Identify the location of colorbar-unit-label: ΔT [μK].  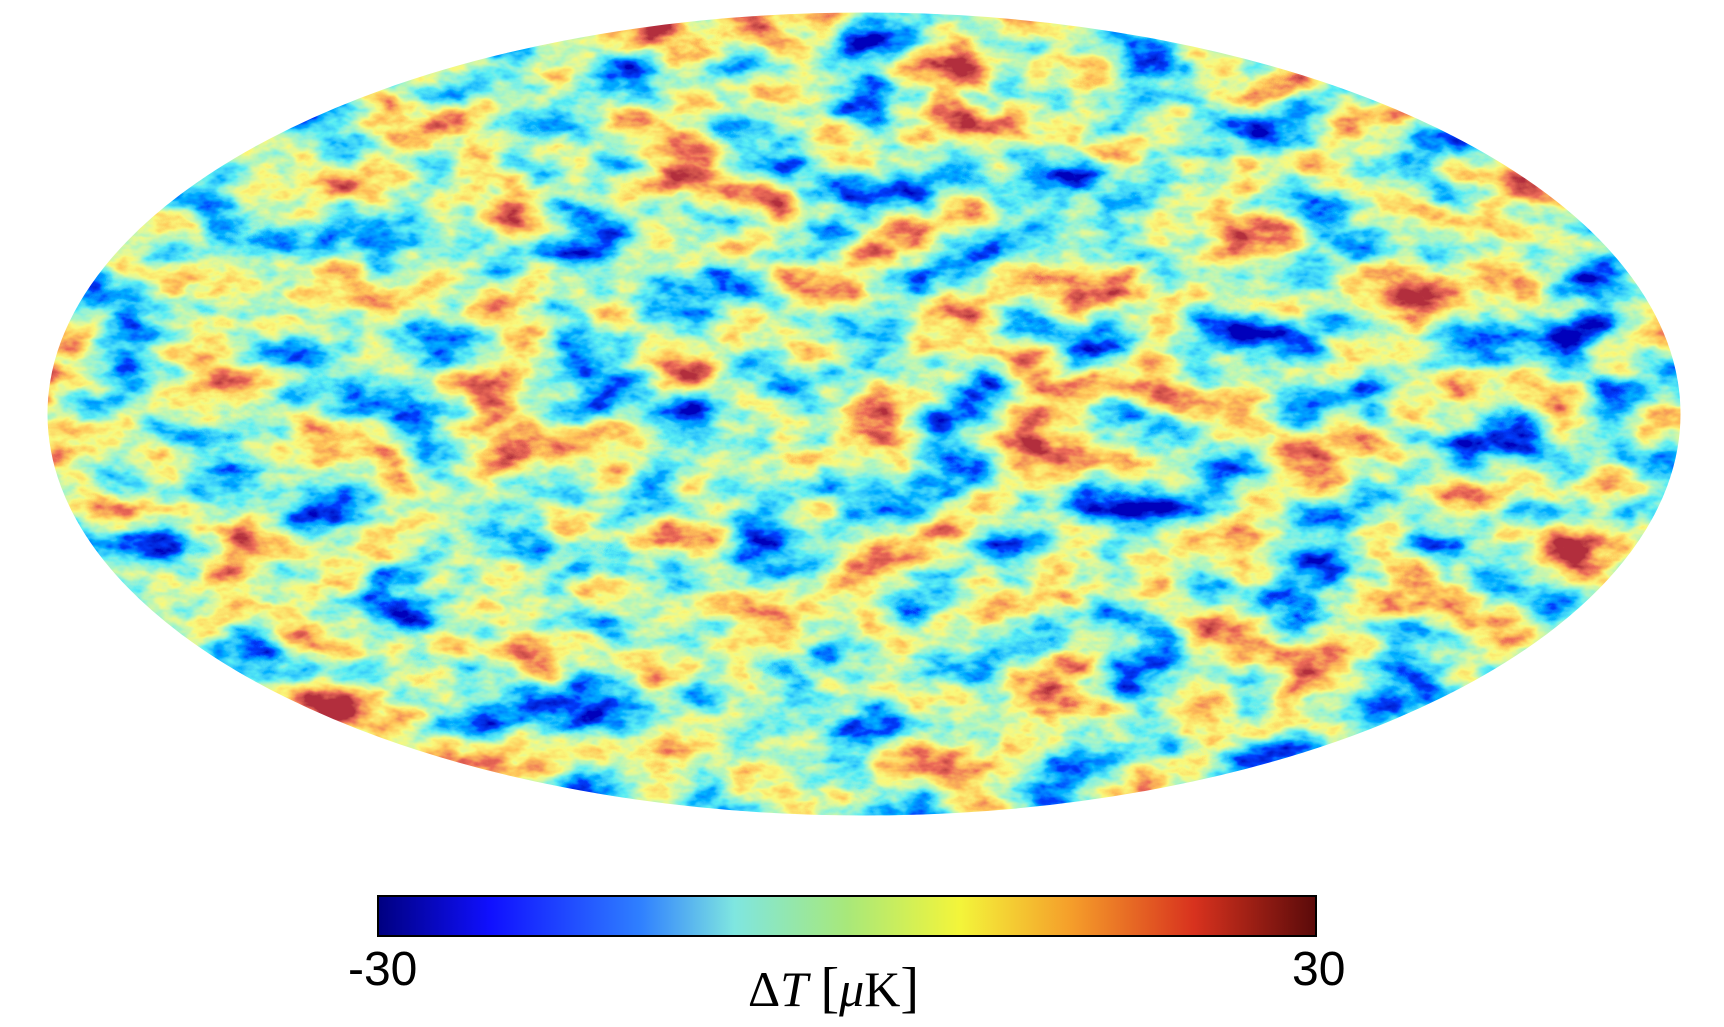
(833, 988).